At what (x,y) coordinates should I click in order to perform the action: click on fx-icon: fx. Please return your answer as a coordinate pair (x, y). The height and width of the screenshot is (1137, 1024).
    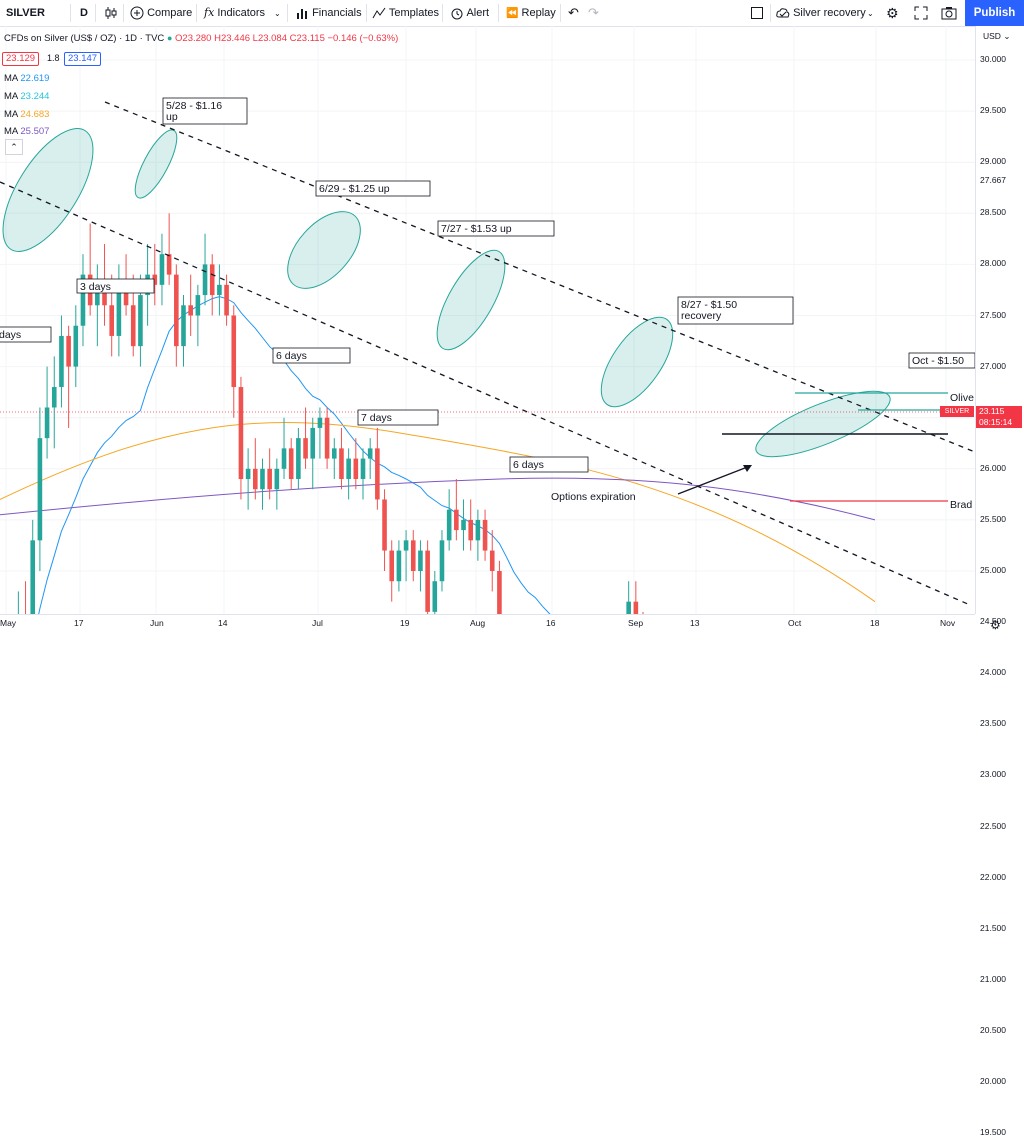
    Looking at the image, I should click on (209, 12).